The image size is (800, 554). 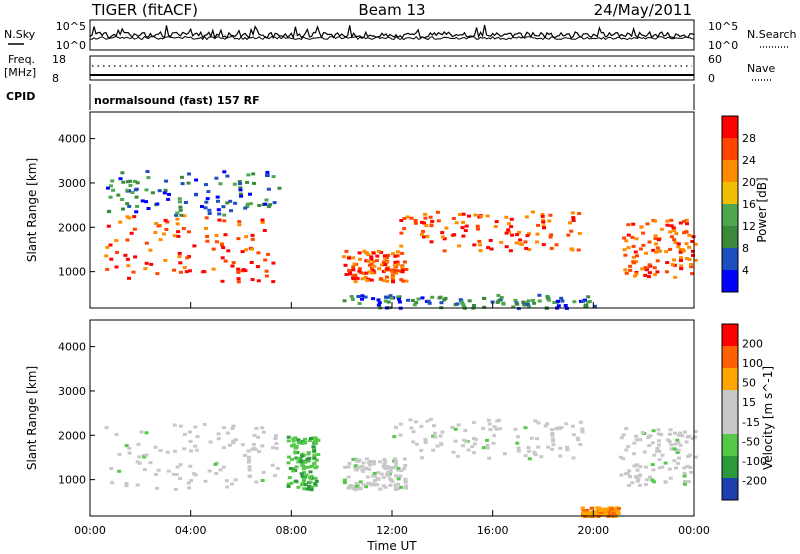 What do you see at coordinates (392, 530) in the screenshot?
I see `x-tick-label: 12:00` at bounding box center [392, 530].